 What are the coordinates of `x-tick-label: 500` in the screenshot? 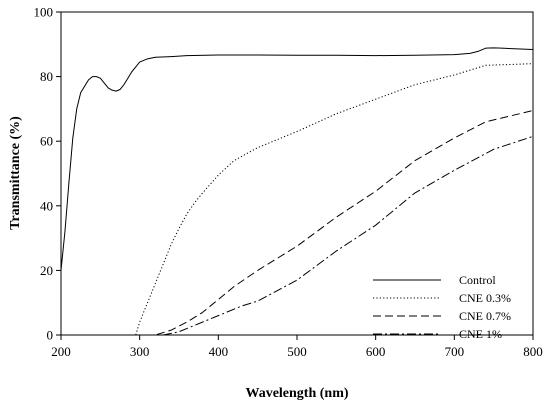 It's located at (297, 351).